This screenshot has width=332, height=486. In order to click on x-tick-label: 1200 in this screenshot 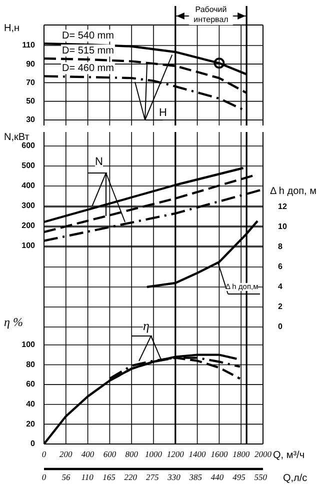, I will do `click(175, 454)`.